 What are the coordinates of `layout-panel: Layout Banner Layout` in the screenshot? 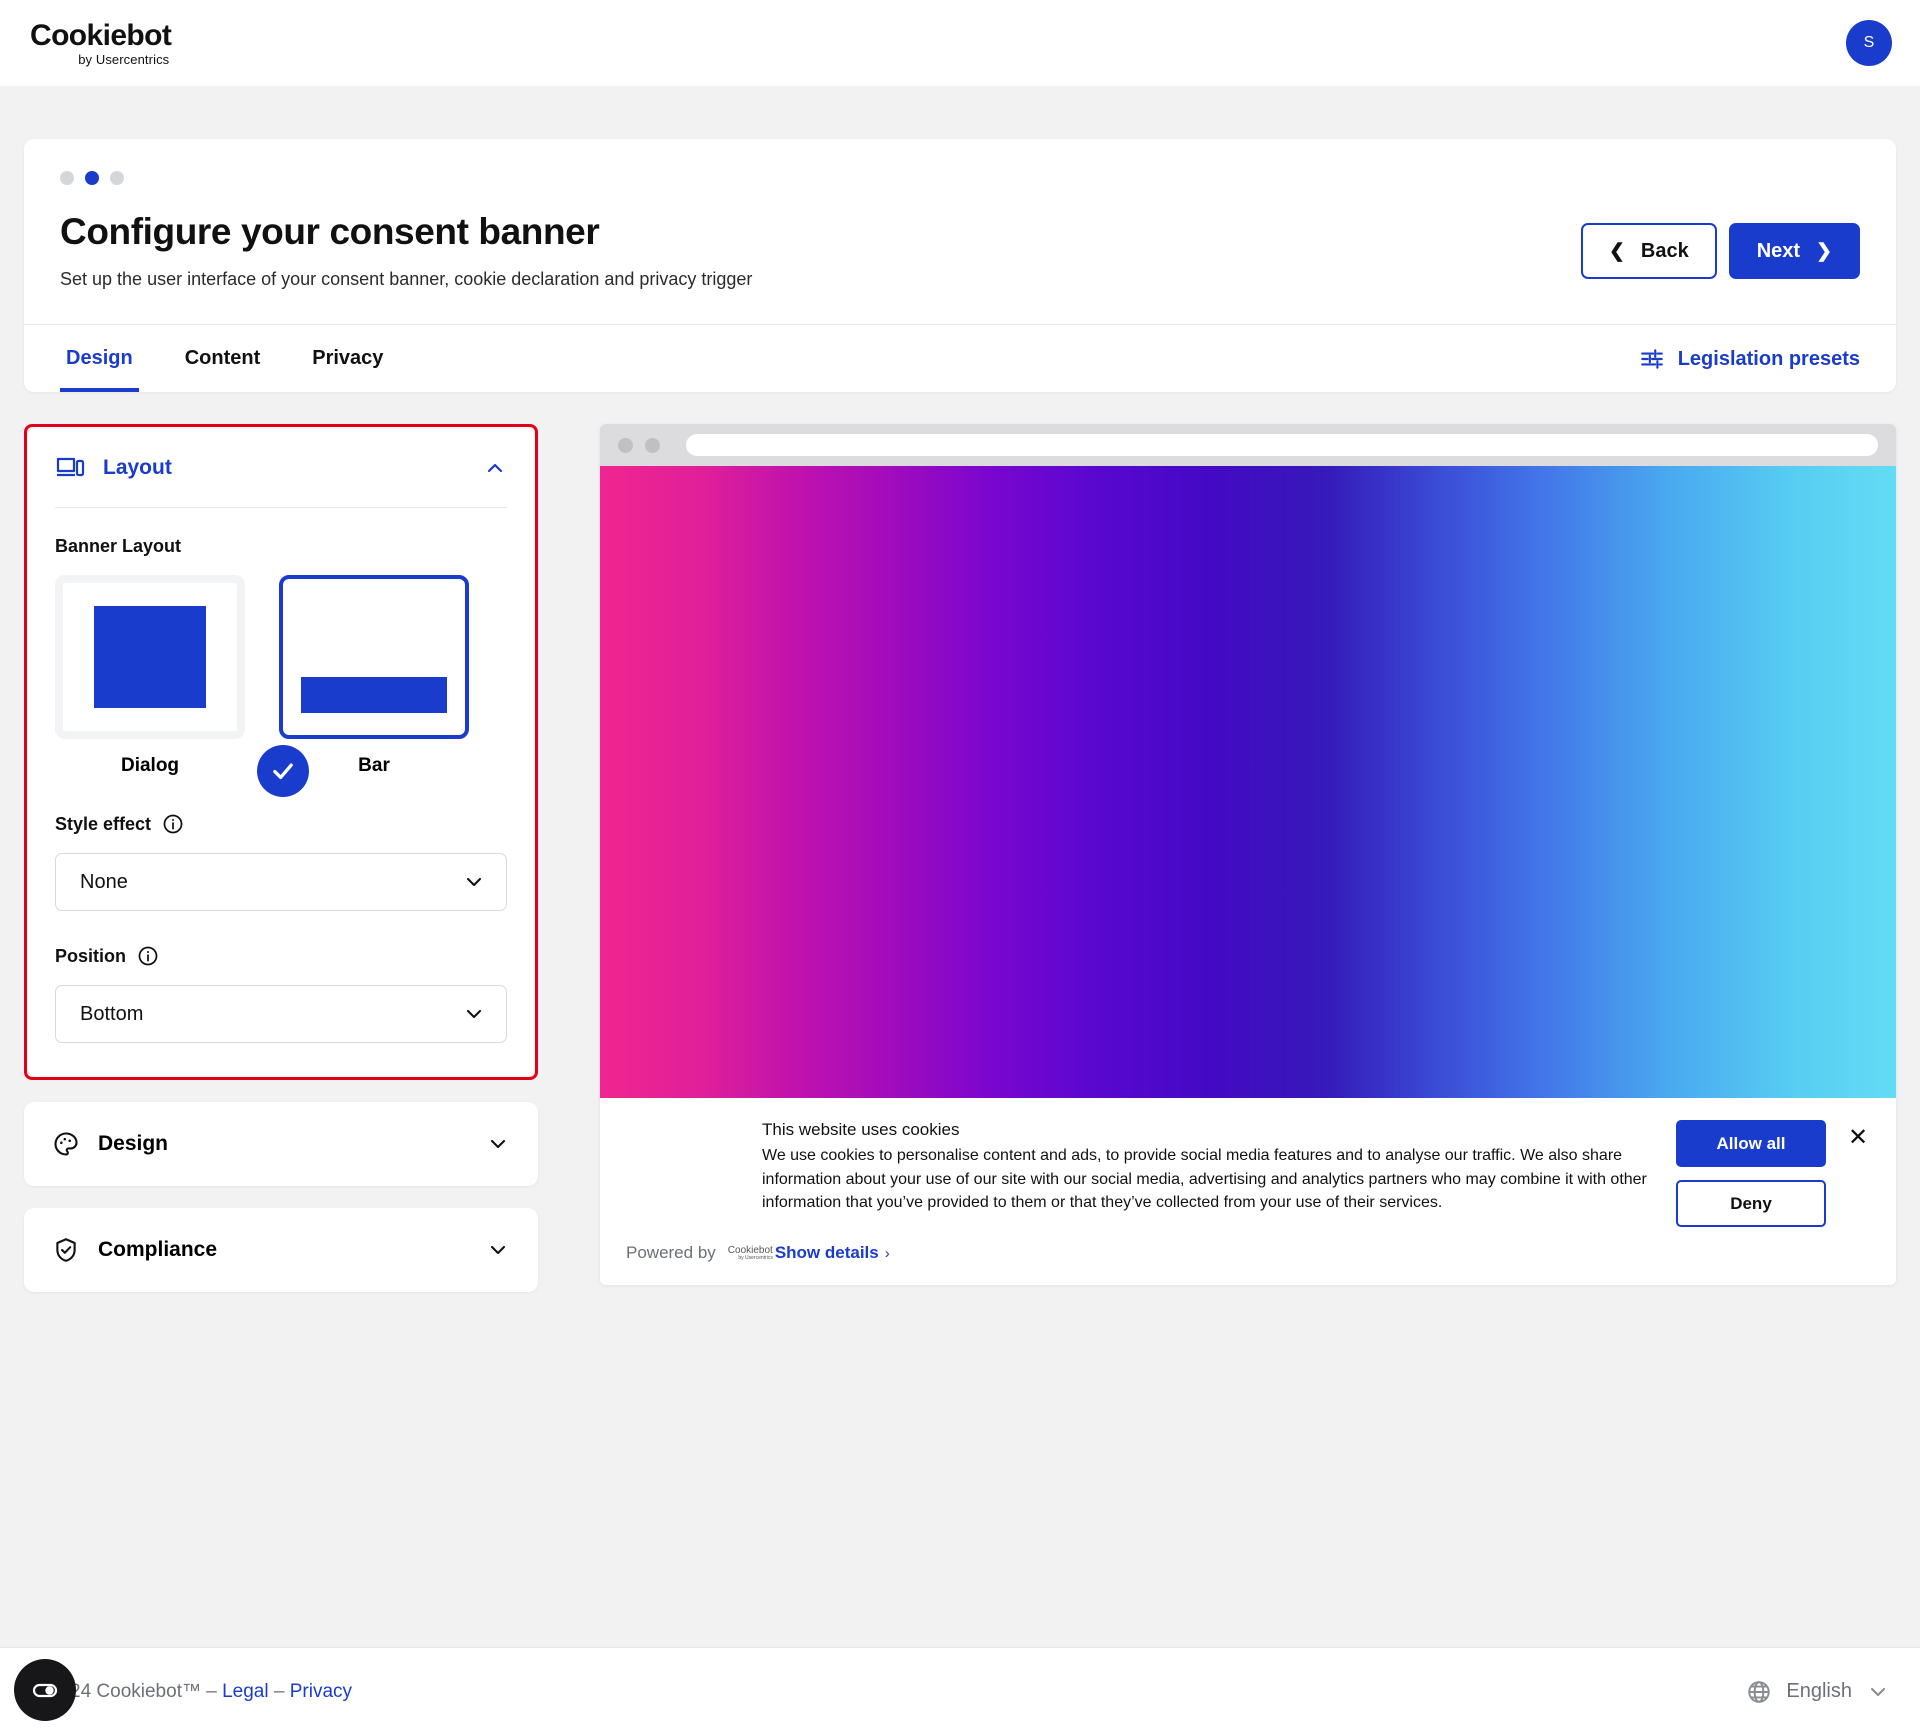 It's located at (281, 752).